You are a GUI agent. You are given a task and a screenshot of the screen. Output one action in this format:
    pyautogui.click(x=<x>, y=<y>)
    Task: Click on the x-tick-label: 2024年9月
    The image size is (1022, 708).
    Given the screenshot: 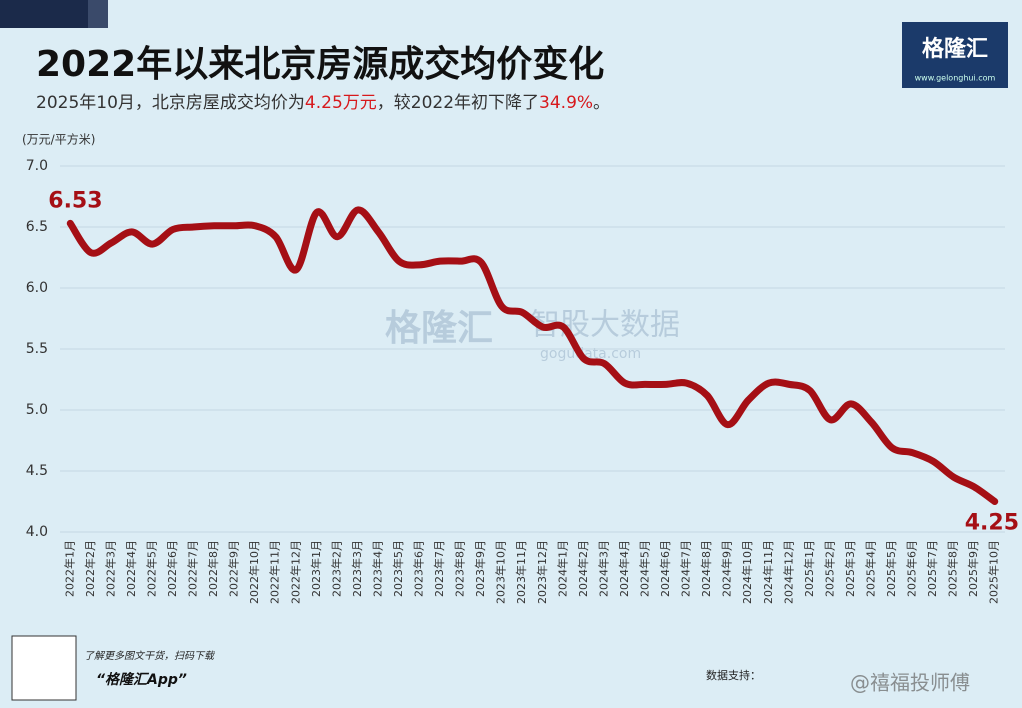 What is the action you would take?
    pyautogui.click(x=727, y=568)
    